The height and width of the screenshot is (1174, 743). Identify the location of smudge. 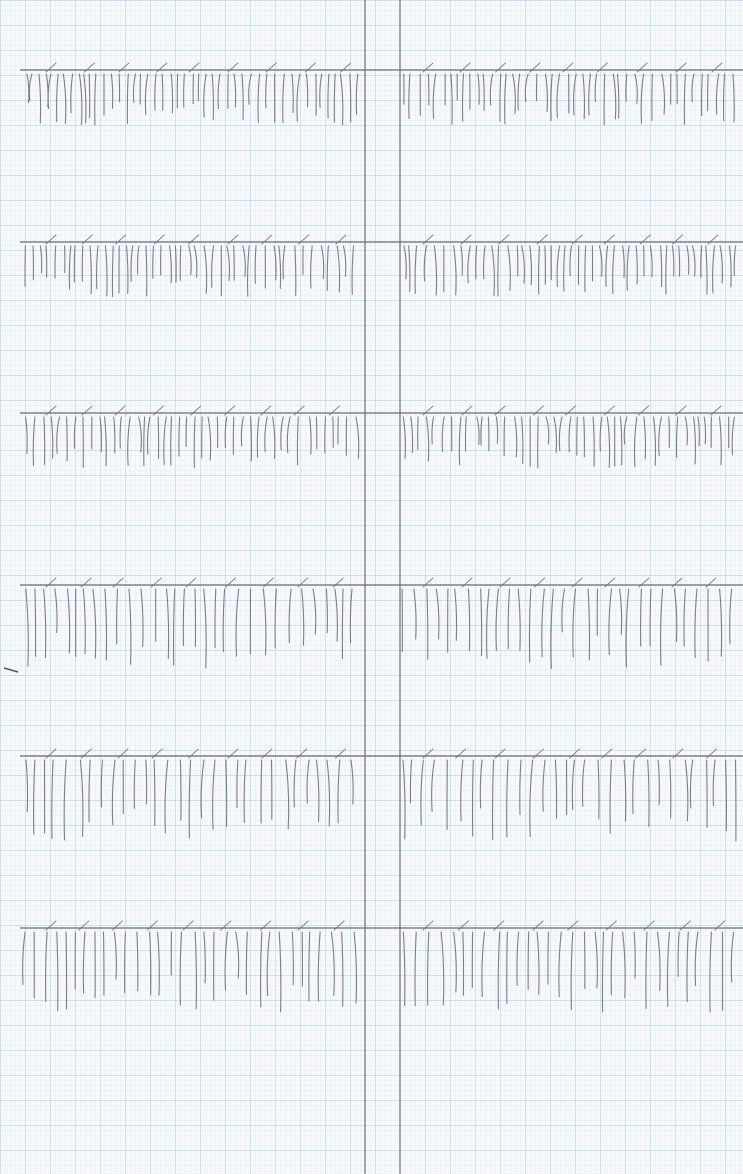
(11, 670).